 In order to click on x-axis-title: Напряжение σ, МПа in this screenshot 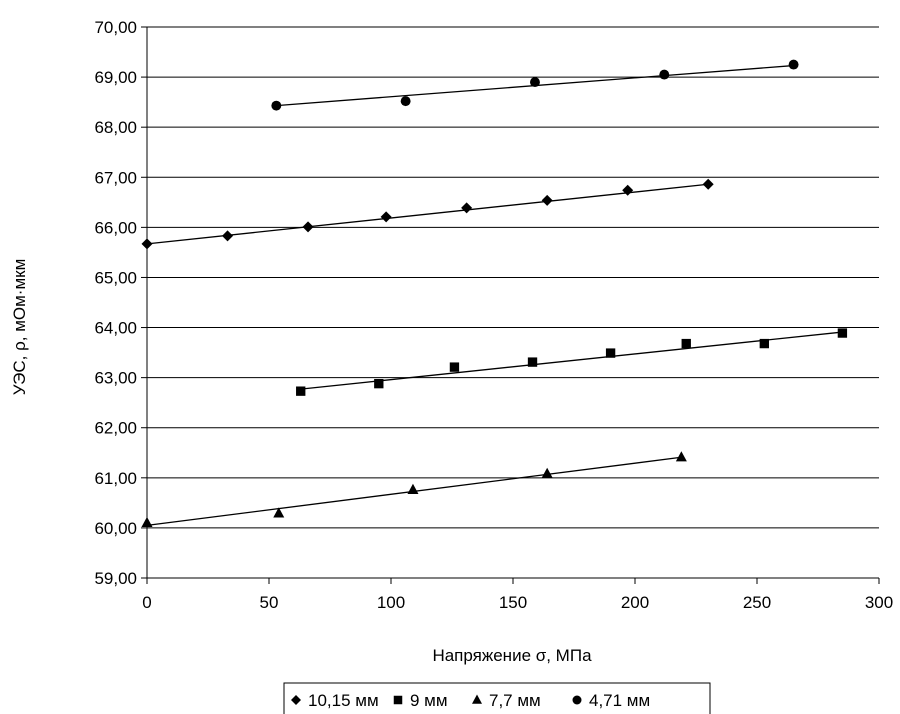, I will do `click(512, 655)`.